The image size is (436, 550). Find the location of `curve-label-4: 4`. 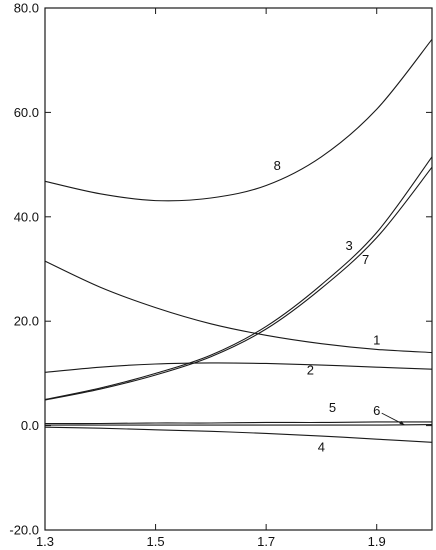

curve-label-4: 4 is located at coordinates (321, 447).